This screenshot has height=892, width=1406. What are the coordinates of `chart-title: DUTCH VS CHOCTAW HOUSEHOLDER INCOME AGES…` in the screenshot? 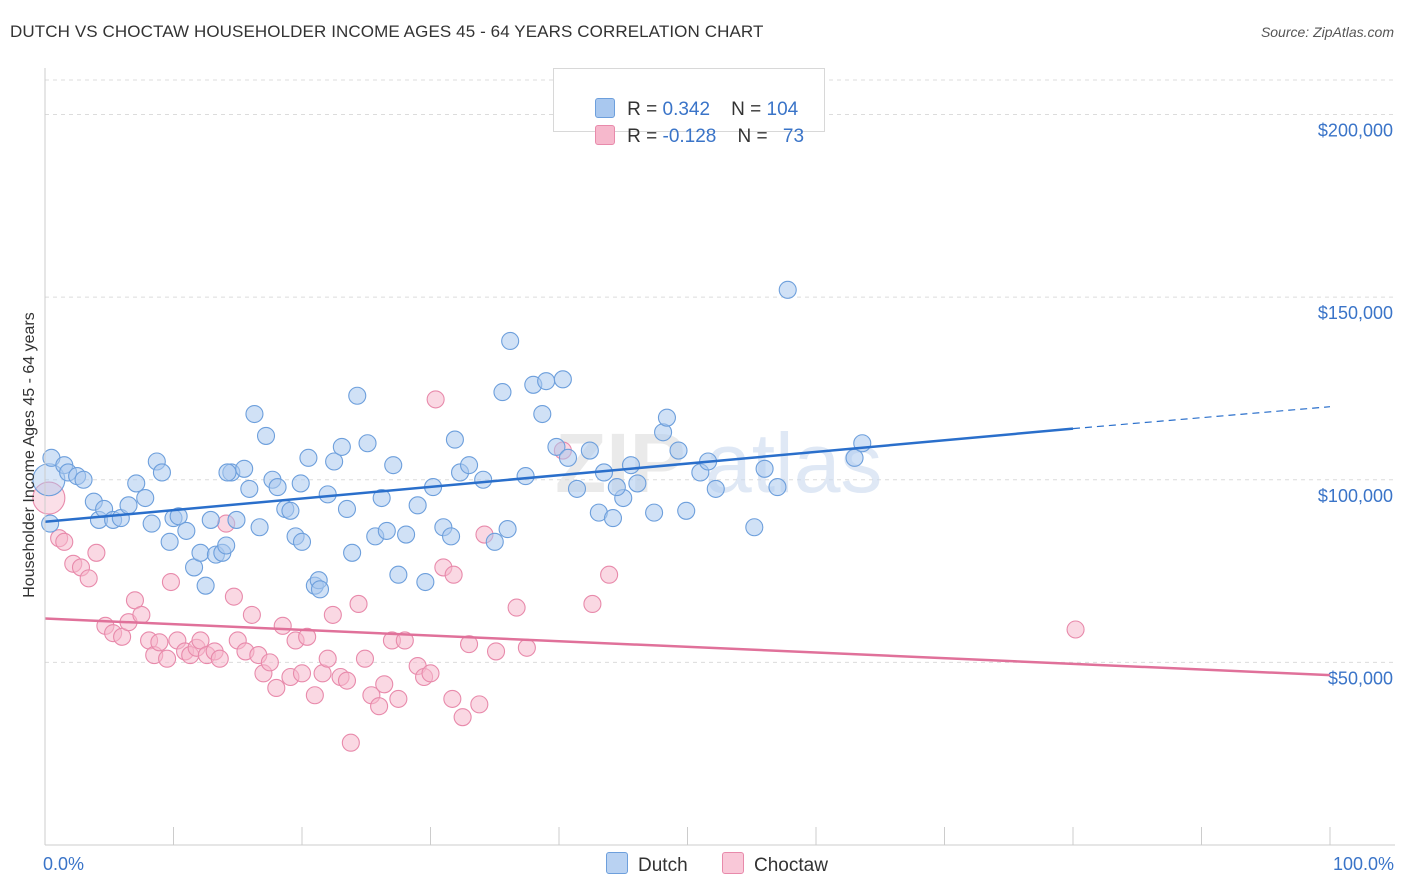 It's located at (387, 31).